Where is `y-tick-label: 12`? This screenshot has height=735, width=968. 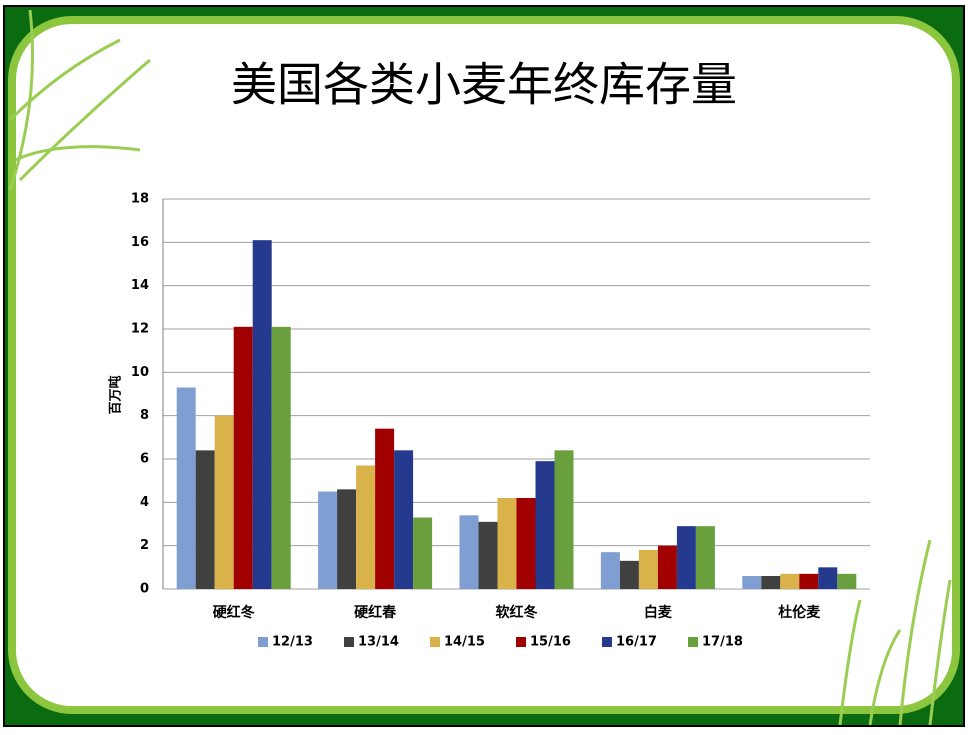
y-tick-label: 12 is located at coordinates (140, 329).